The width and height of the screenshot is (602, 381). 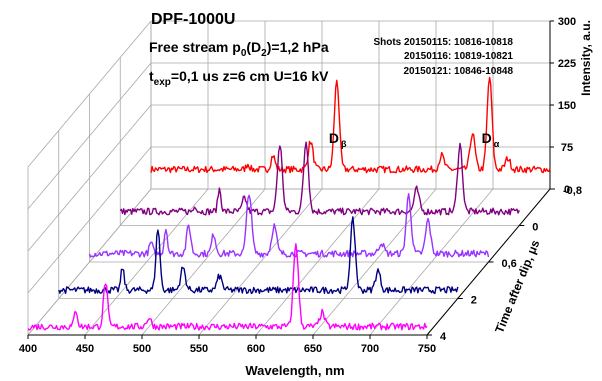 What do you see at coordinates (193, 19) in the screenshot?
I see `chart-title: DPF-1000U` at bounding box center [193, 19].